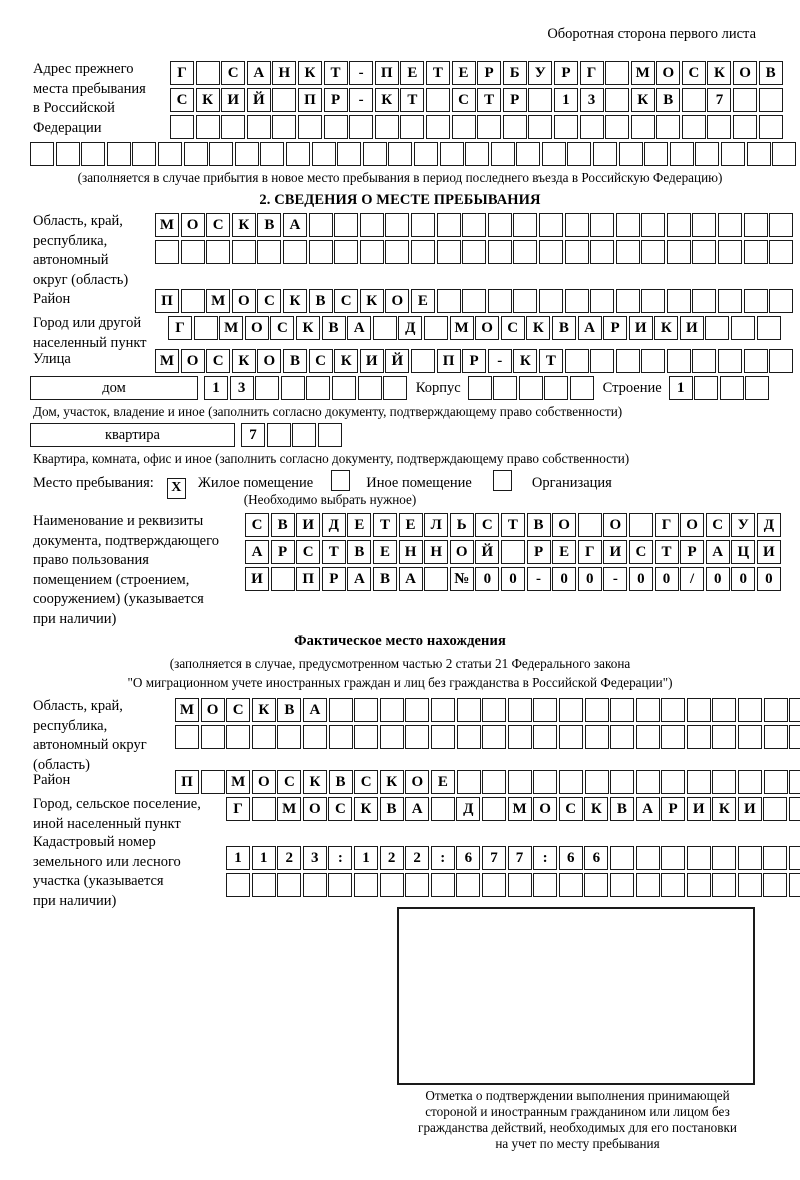  I want to click on prev-address-cell-r1-16: Г, so click(591, 73).